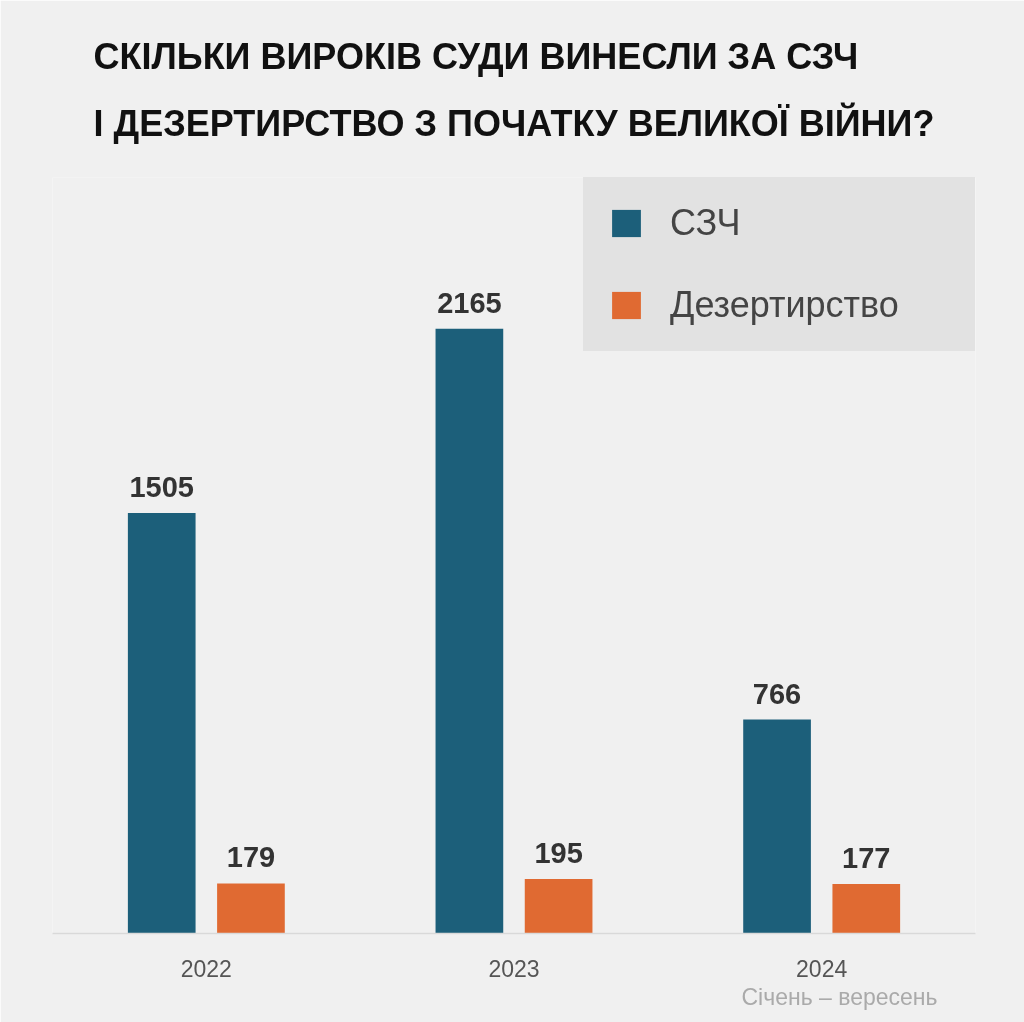  Describe the element at coordinates (206, 968) in the screenshot. I see `x-tick-label: 2022` at that location.